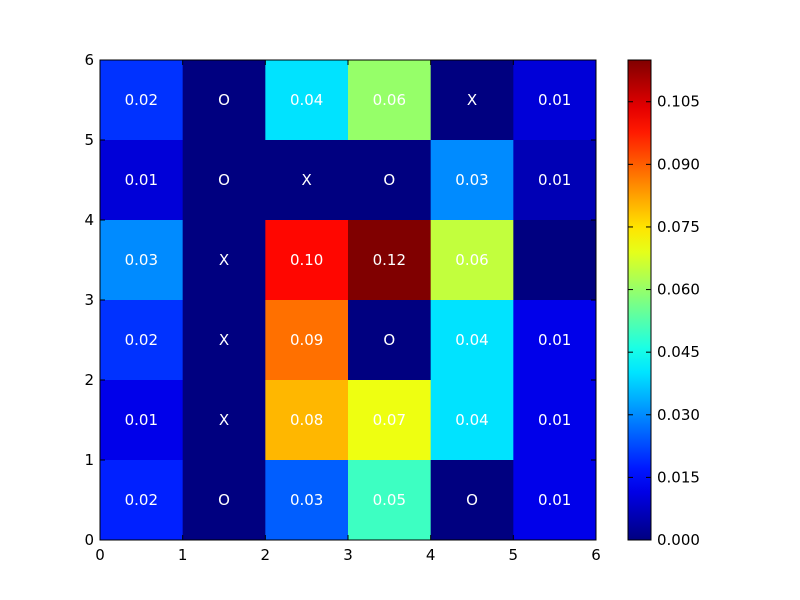 The image size is (800, 600). I want to click on cell-label-r2-c3: 0.12, so click(389, 260).